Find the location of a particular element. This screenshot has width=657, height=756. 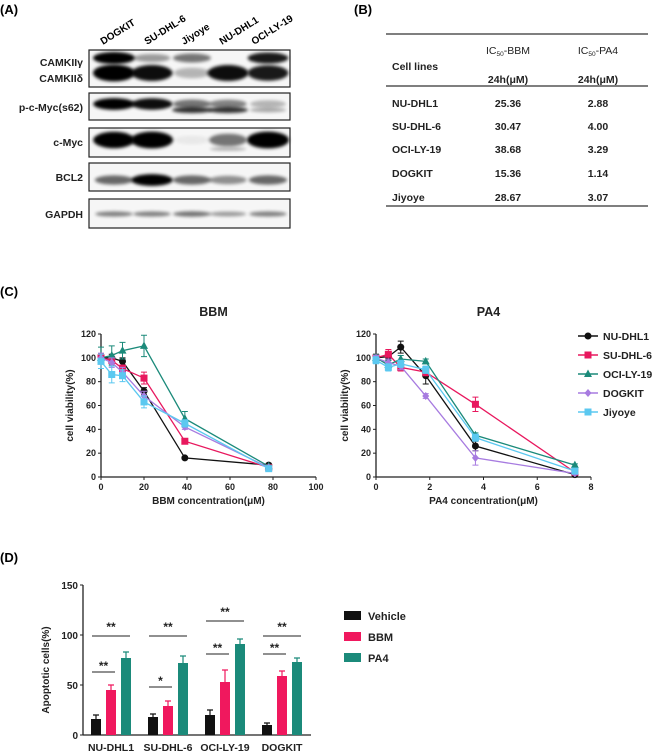

bar-vehicle is located at coordinates (210, 725).